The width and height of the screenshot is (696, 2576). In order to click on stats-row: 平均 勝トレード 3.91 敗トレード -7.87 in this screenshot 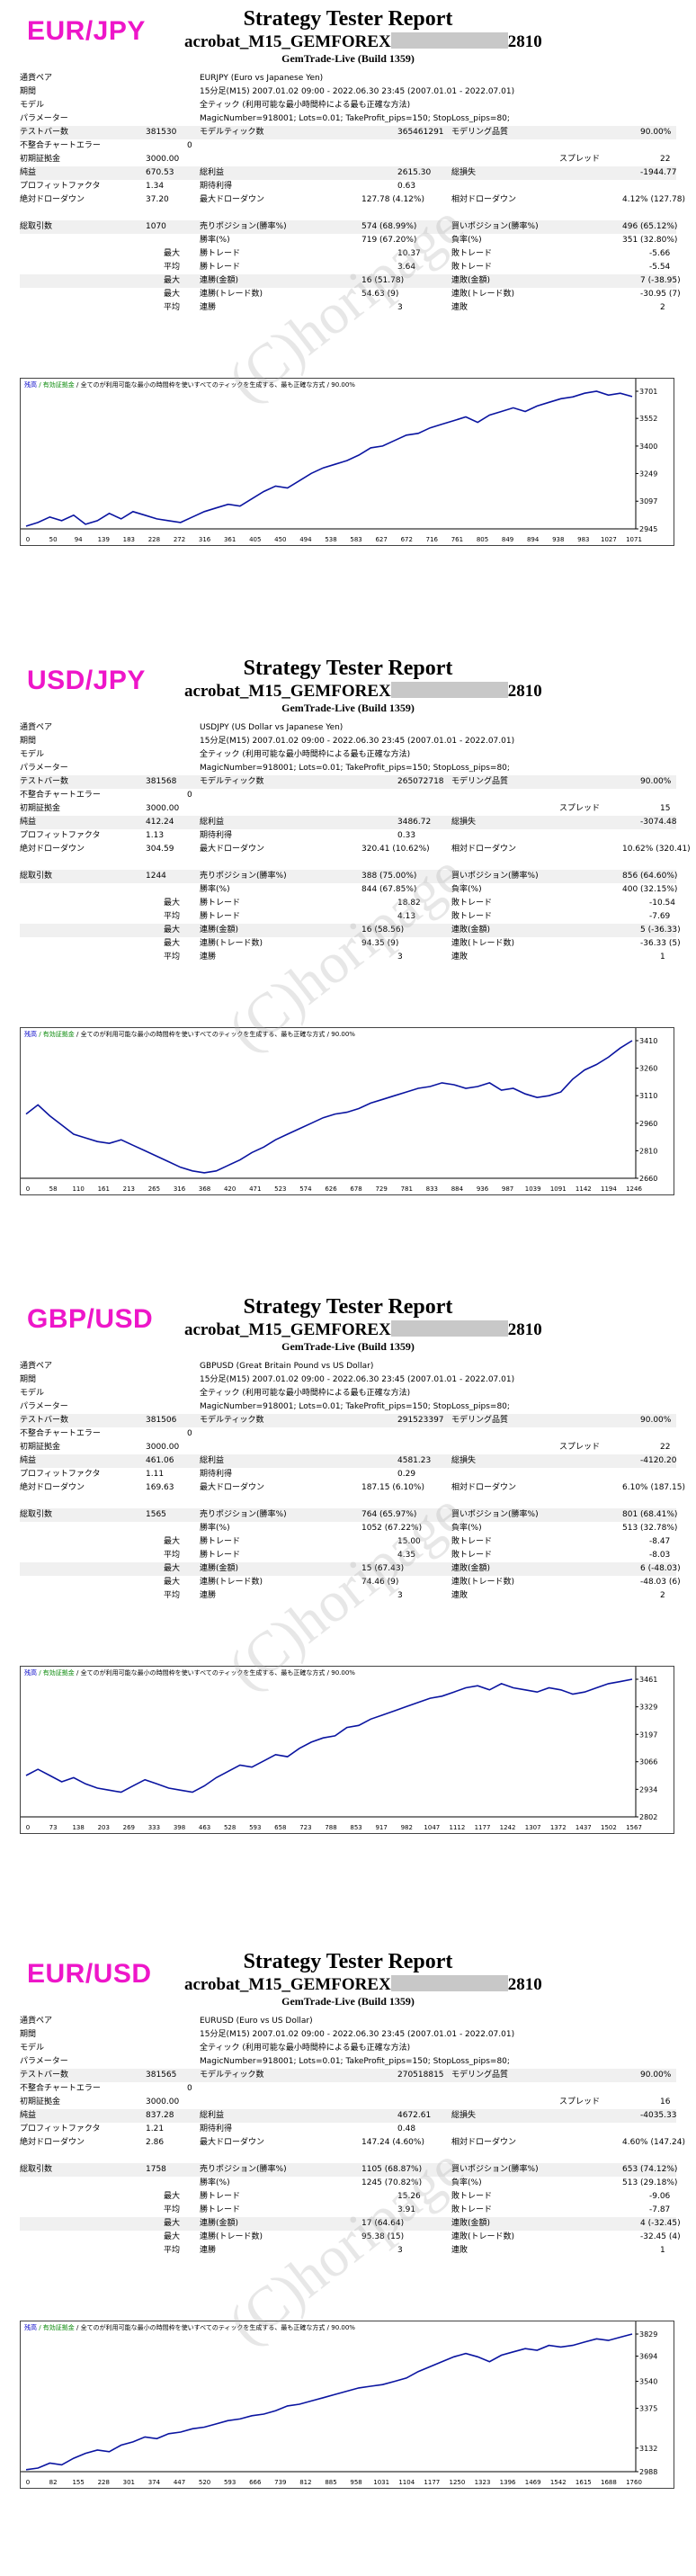, I will do `click(348, 2210)`.